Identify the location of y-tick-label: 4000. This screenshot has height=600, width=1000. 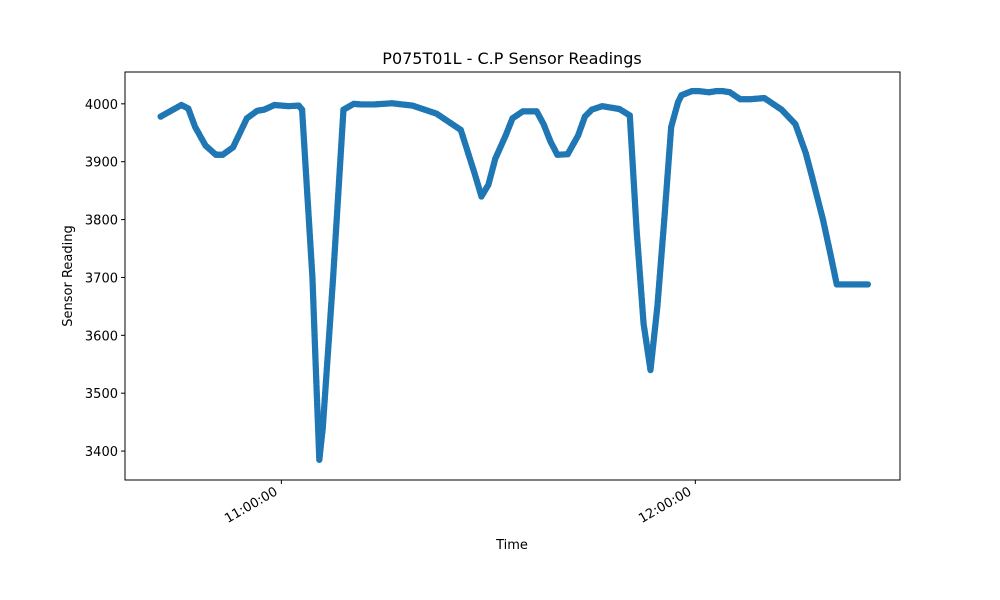
(101, 105).